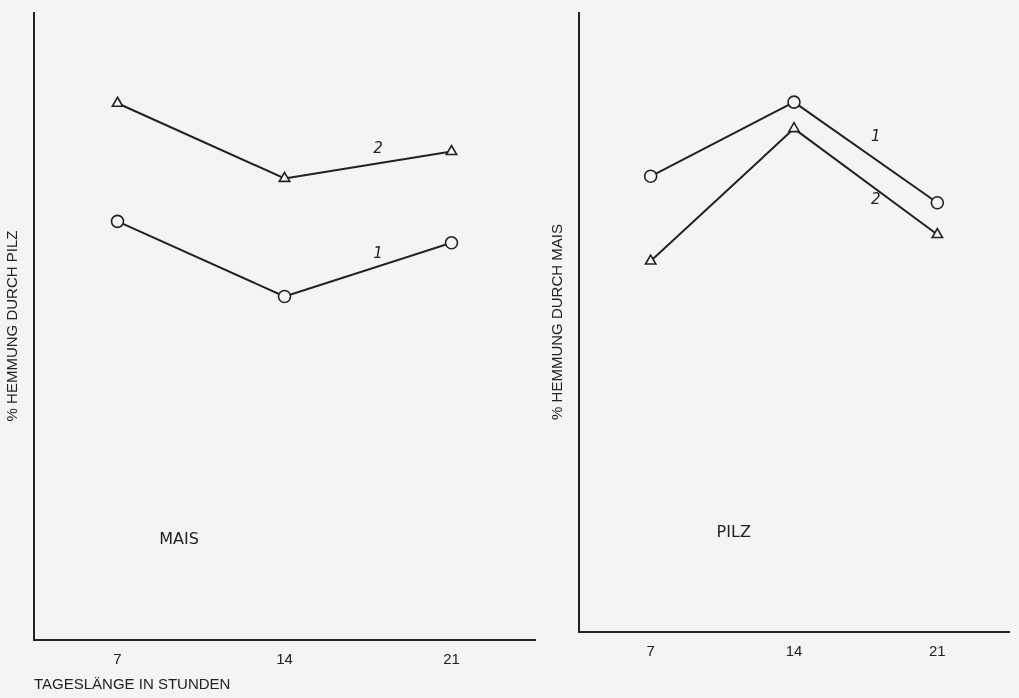 The width and height of the screenshot is (1019, 698). Describe the element at coordinates (12, 326) in the screenshot. I see `y-axis-title: % HEMMUNG DURCH PILZ` at that location.